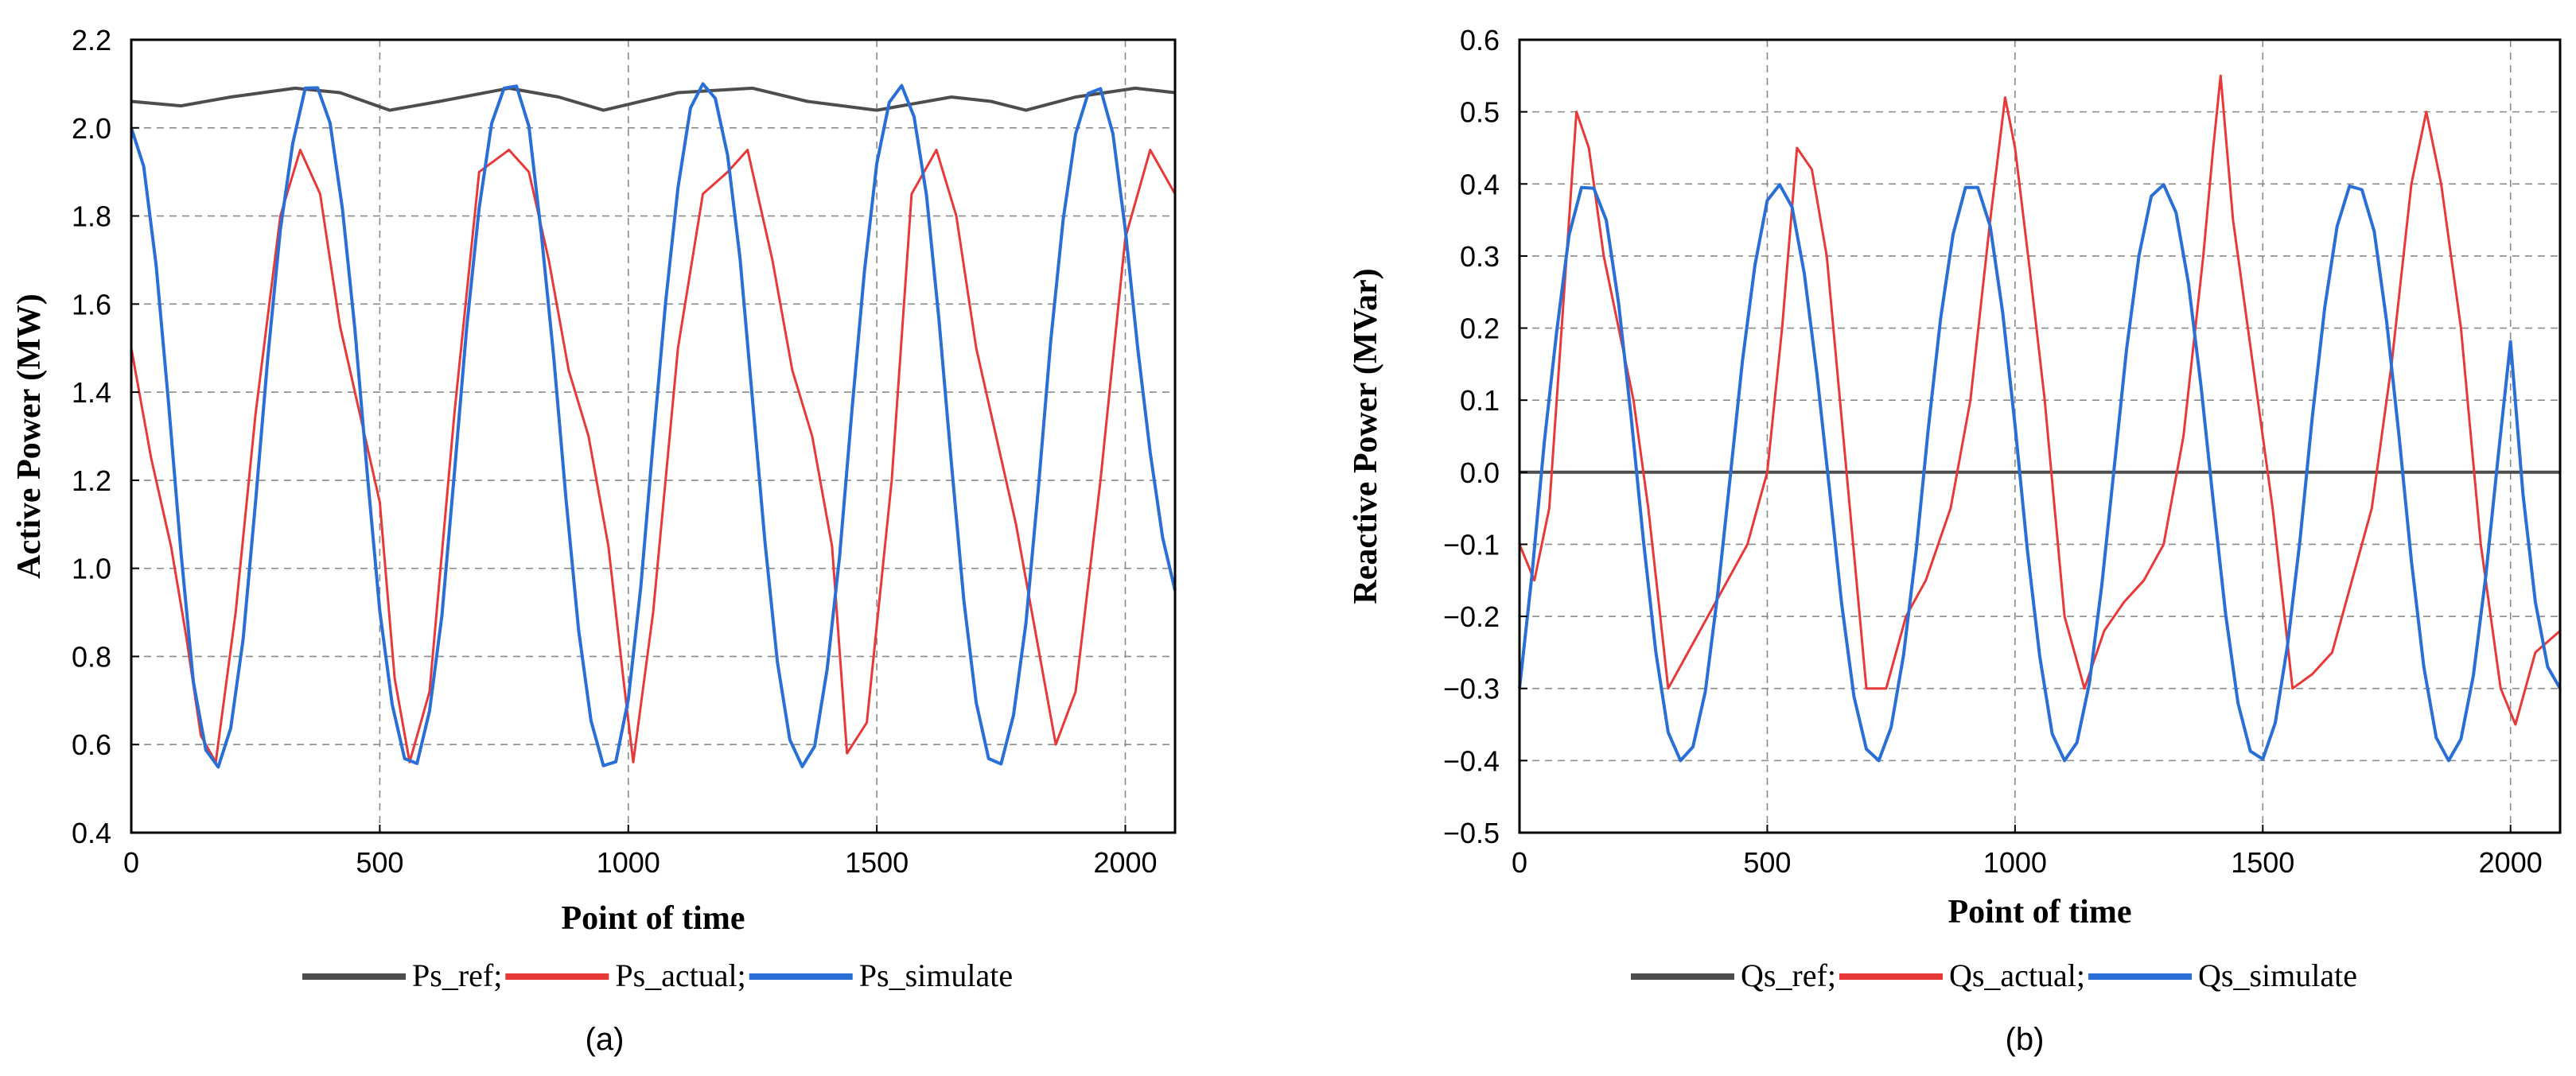 The height and width of the screenshot is (1076, 2576). I want to click on y-tick-label: 1.2, so click(92, 481).